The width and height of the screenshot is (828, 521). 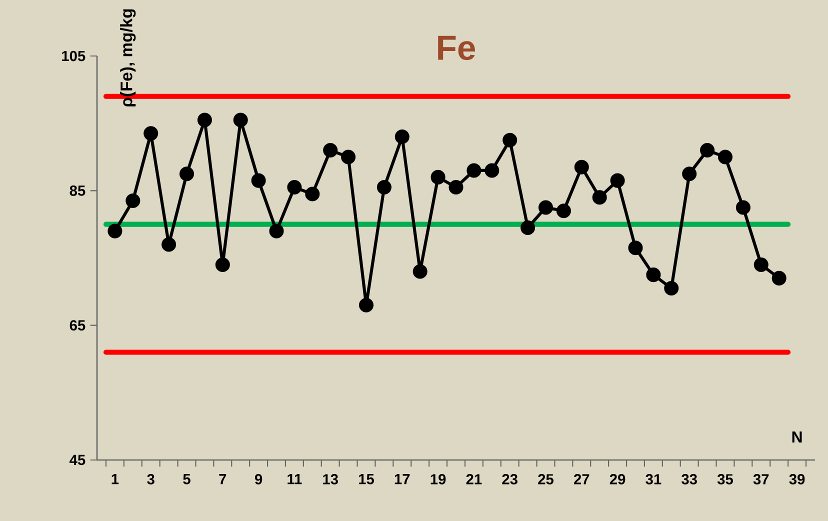 I want to click on x-axis-title: N, so click(x=797, y=436).